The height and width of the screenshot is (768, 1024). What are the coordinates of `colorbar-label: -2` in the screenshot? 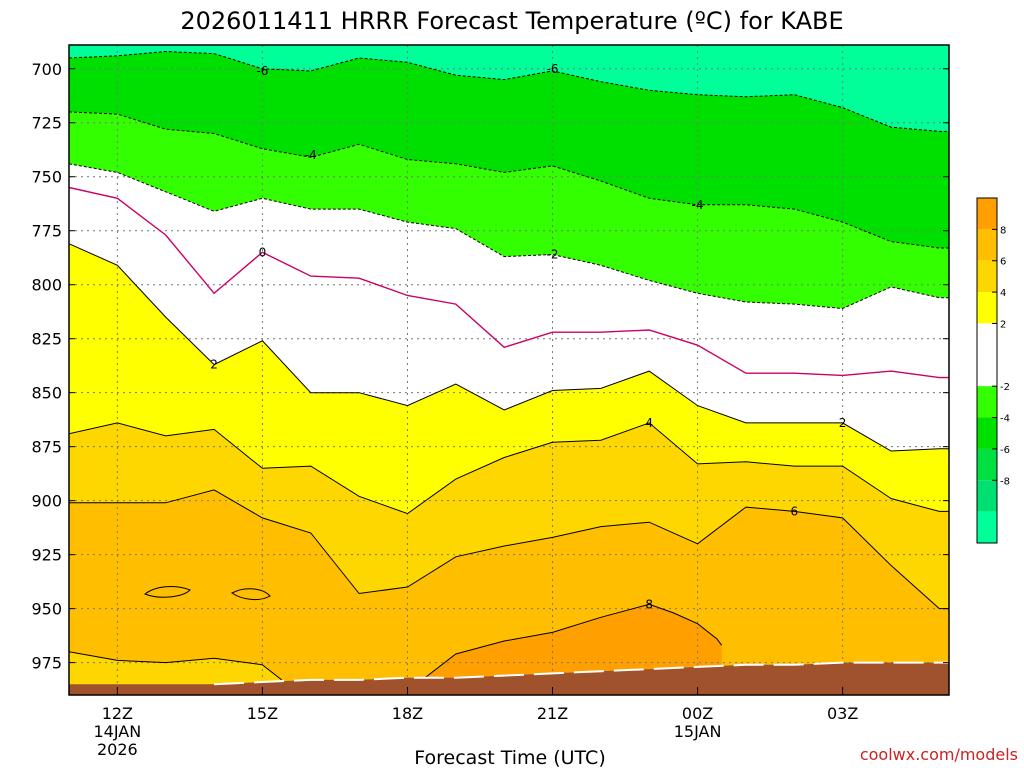 It's located at (1005, 387).